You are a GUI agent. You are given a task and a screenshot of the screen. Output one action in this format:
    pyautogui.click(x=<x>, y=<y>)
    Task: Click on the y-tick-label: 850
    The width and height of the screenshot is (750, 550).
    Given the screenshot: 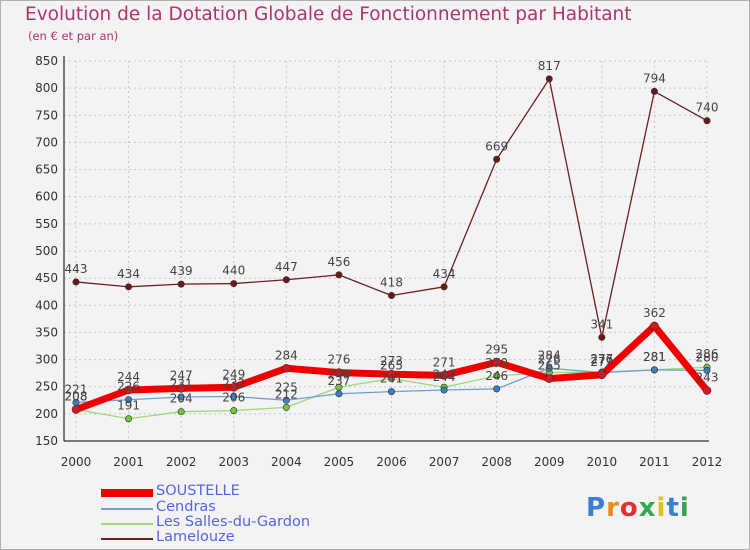 What is the action you would take?
    pyautogui.click(x=46, y=61)
    